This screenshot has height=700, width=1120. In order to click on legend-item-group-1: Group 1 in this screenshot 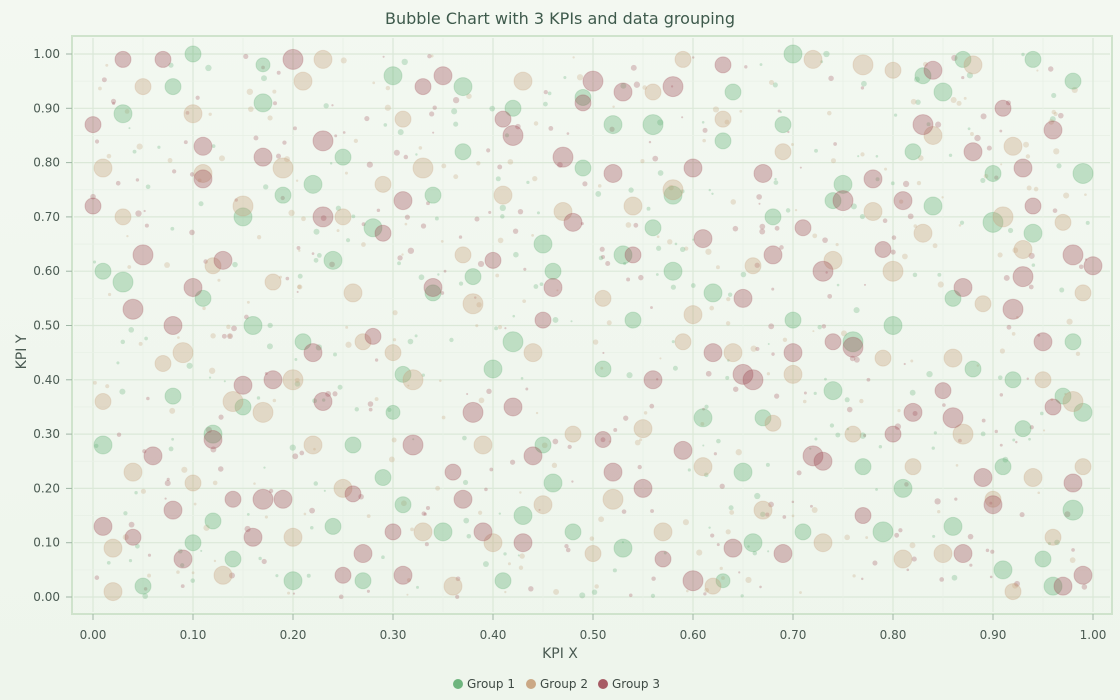, I will do `click(484, 684)`.